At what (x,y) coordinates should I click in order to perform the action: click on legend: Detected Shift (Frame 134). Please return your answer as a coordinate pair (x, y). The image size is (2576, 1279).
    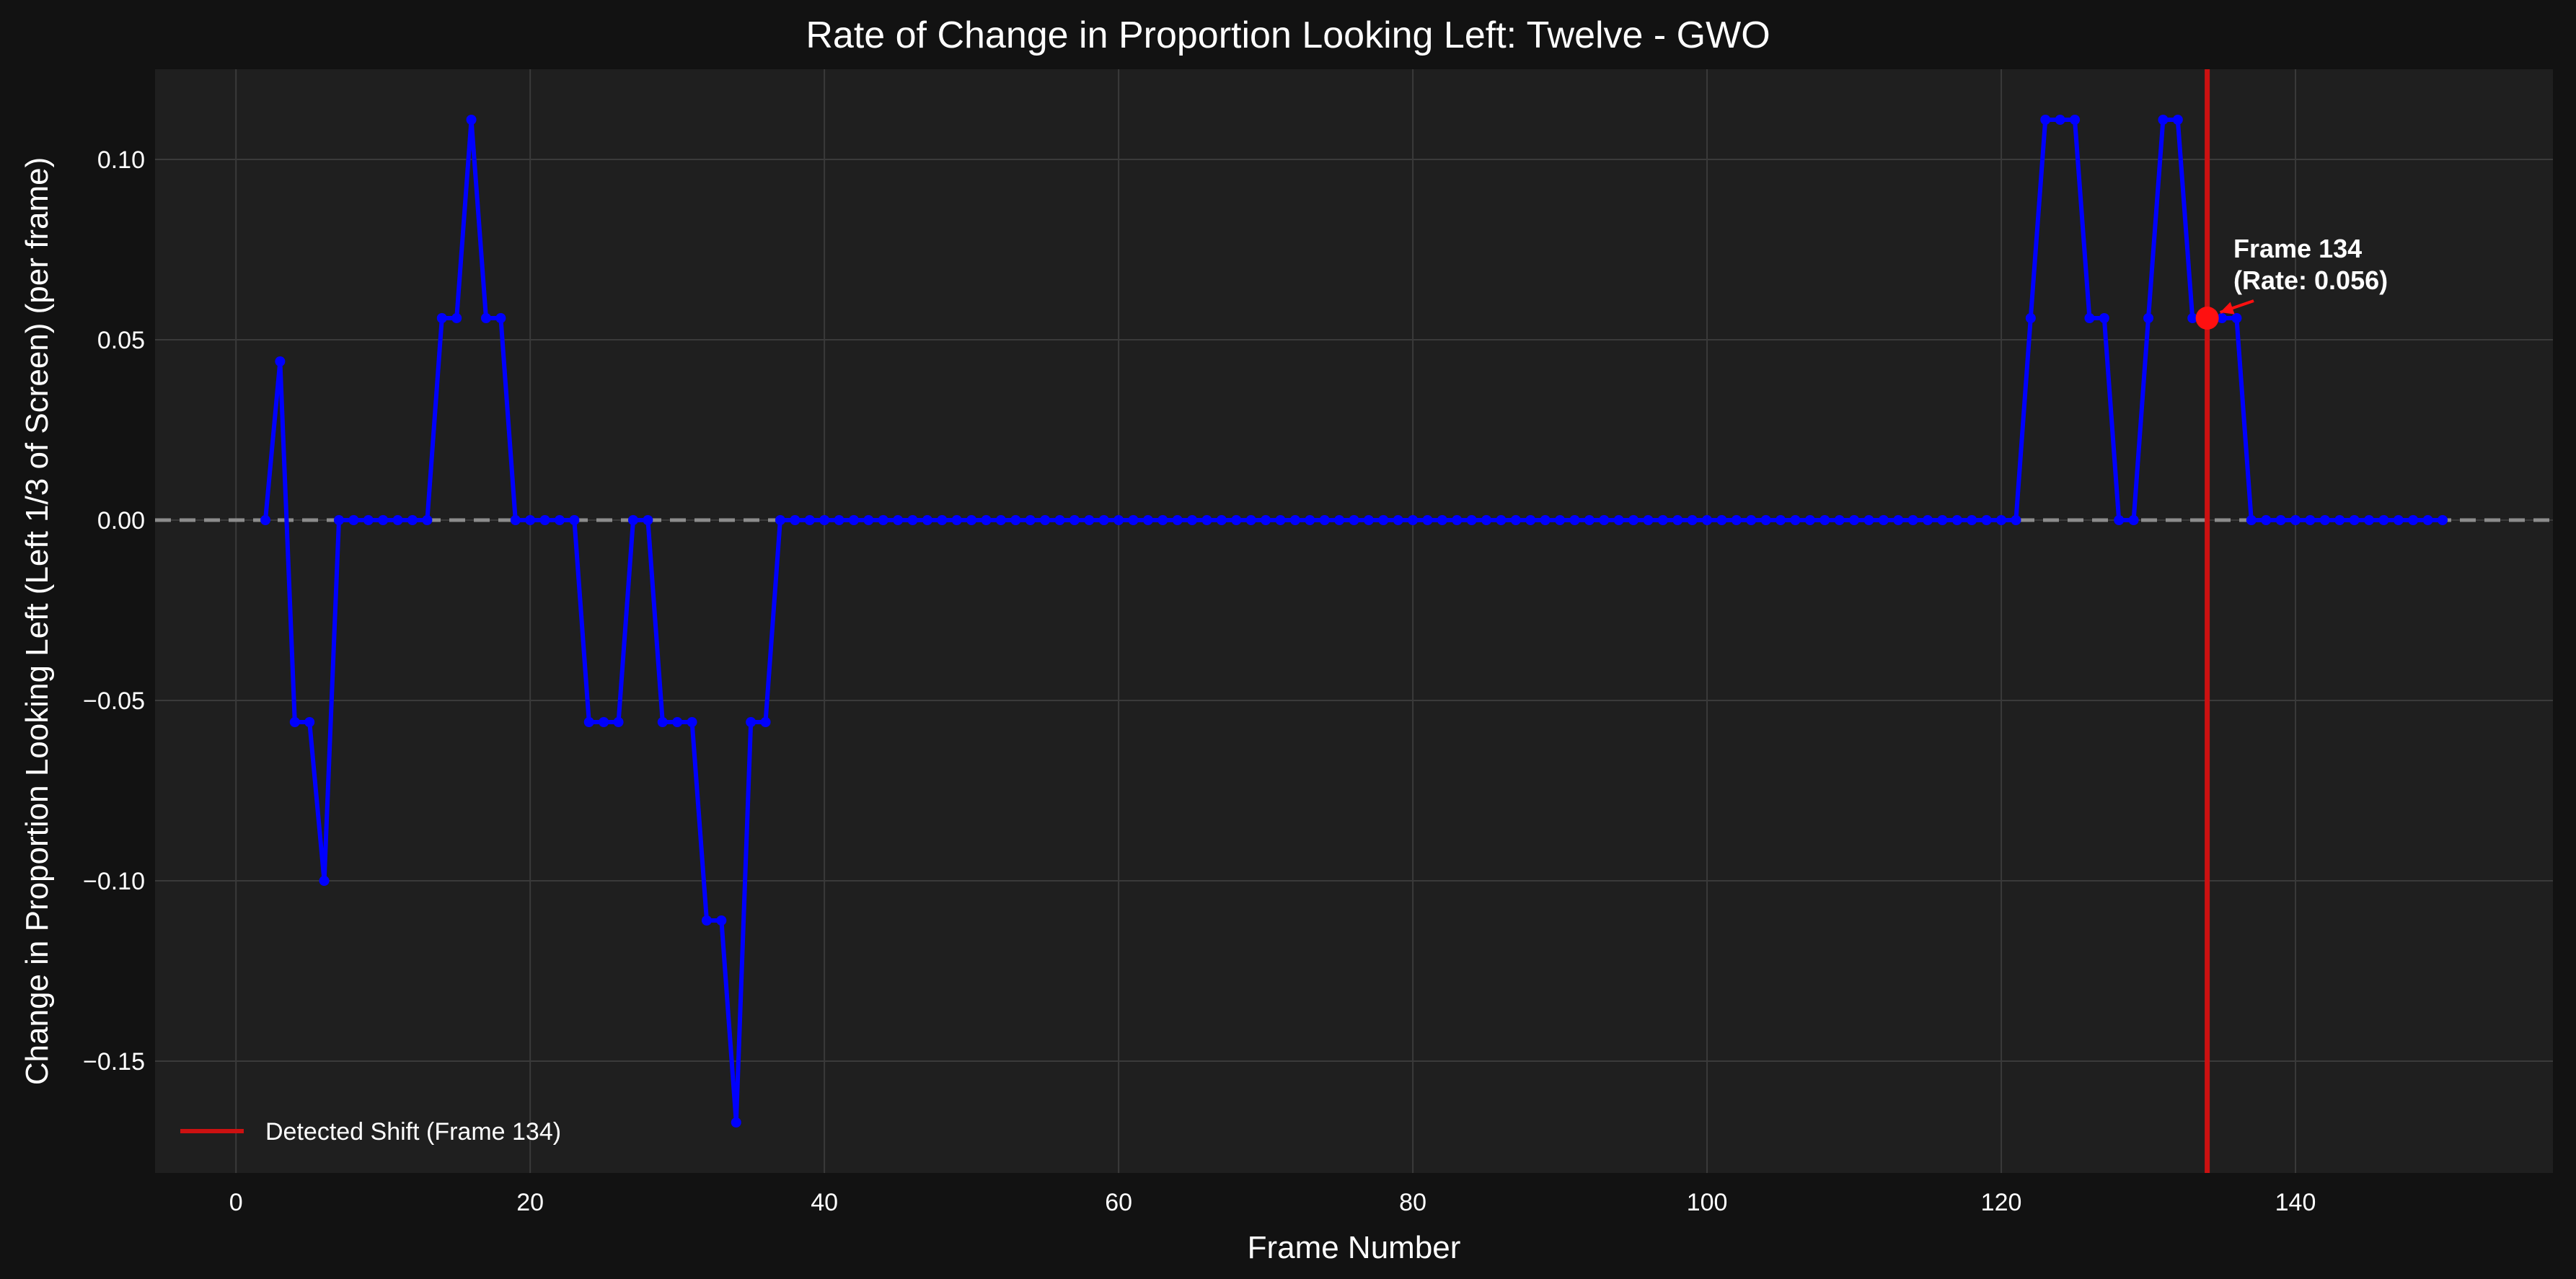
    Looking at the image, I should click on (370, 1132).